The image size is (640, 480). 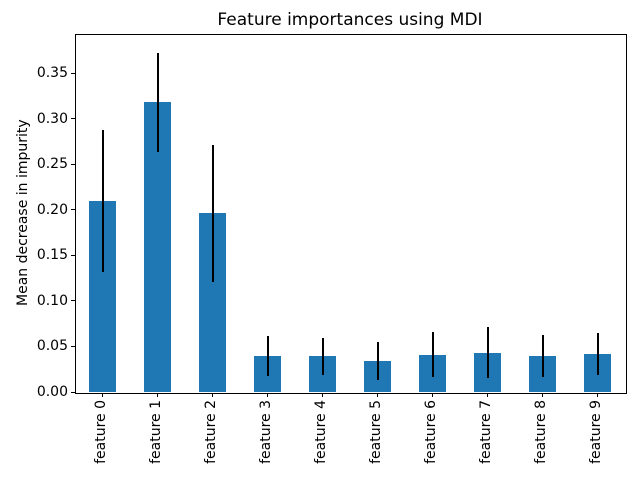 What do you see at coordinates (52, 255) in the screenshot?
I see `y-tick-label: 0.15` at bounding box center [52, 255].